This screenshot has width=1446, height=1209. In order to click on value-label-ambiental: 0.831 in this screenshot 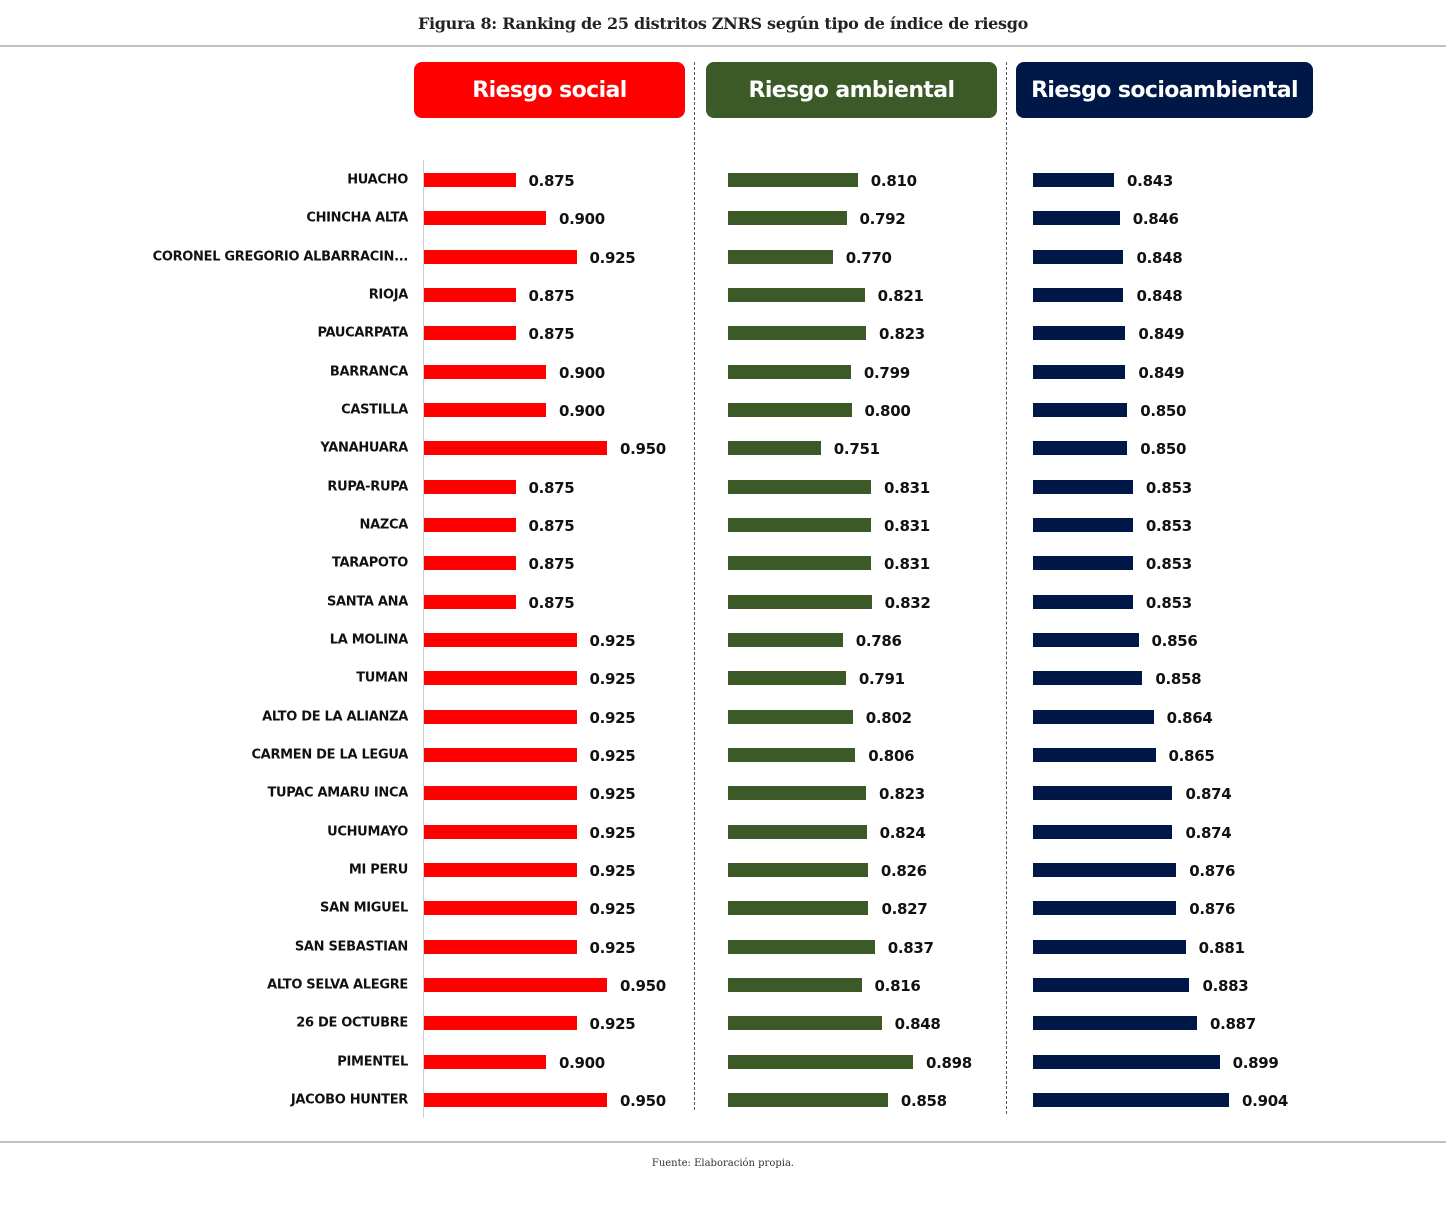, I will do `click(906, 525)`.